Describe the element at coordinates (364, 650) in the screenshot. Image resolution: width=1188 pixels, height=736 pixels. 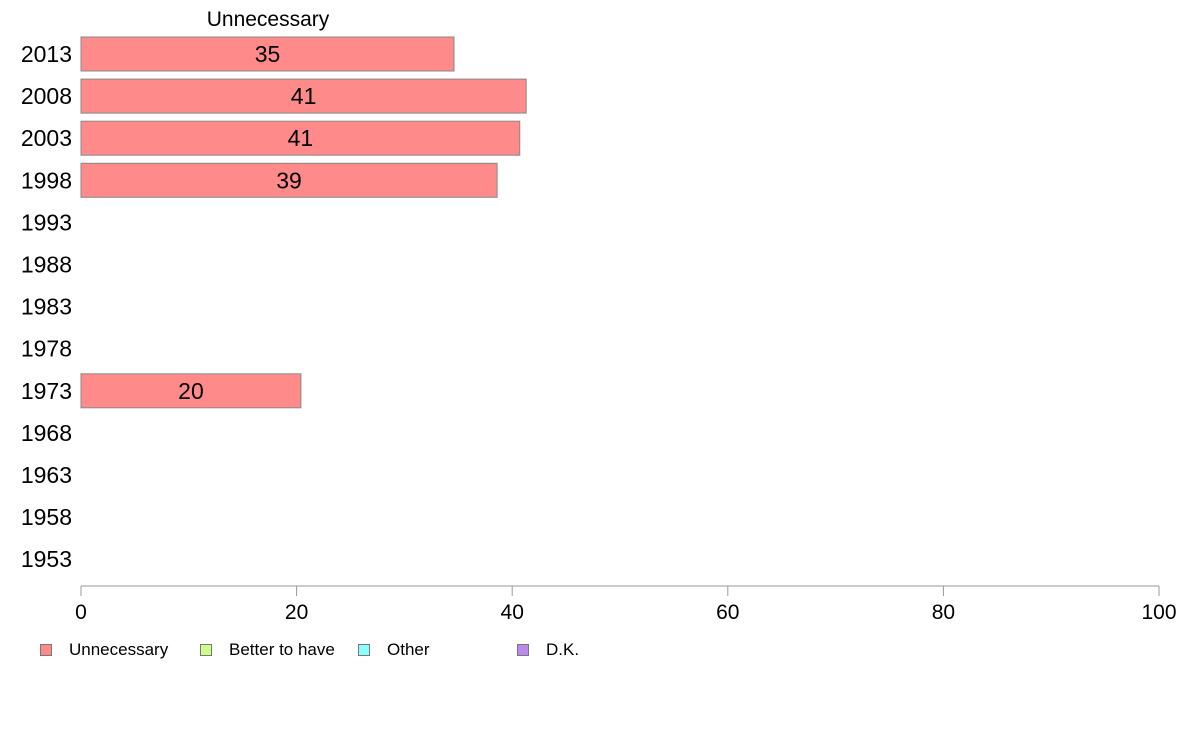
I see `legend-swatch-other` at that location.